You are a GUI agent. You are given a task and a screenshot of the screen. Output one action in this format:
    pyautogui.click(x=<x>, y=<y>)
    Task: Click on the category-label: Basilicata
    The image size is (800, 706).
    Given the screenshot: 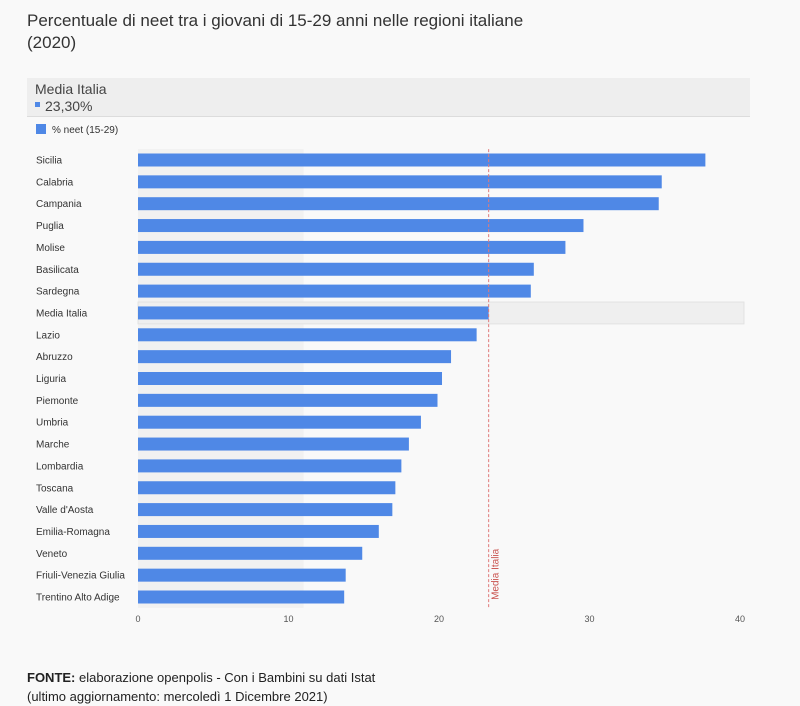 What is the action you would take?
    pyautogui.click(x=57, y=270)
    